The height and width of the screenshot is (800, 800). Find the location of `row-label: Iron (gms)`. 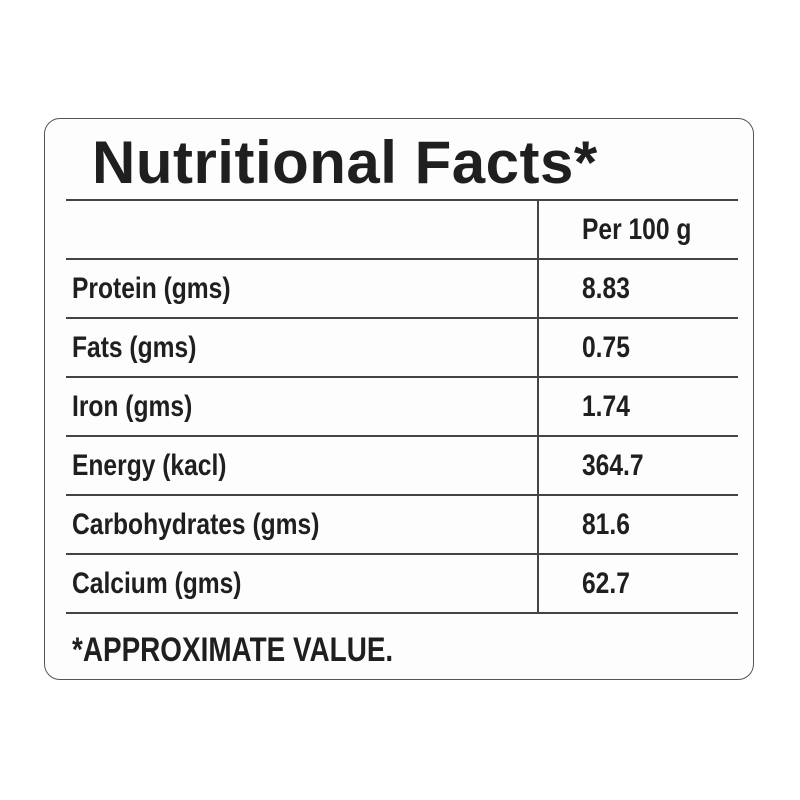

row-label: Iron (gms) is located at coordinates (132, 406).